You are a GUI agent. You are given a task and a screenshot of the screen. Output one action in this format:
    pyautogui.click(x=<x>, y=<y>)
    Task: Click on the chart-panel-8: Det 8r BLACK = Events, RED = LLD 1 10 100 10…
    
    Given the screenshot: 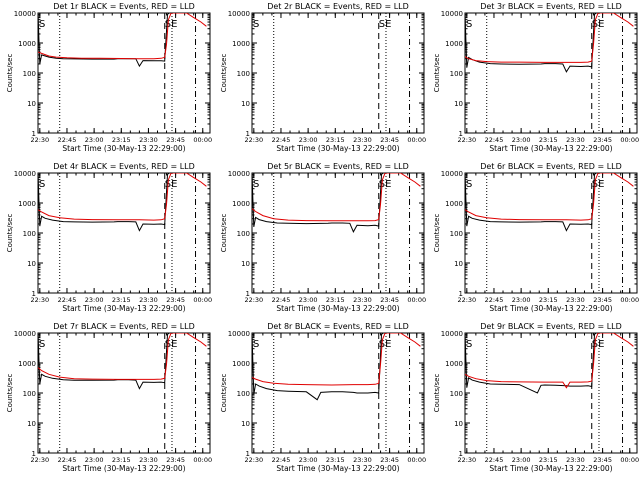 What is the action you would take?
    pyautogui.click(x=323, y=397)
    